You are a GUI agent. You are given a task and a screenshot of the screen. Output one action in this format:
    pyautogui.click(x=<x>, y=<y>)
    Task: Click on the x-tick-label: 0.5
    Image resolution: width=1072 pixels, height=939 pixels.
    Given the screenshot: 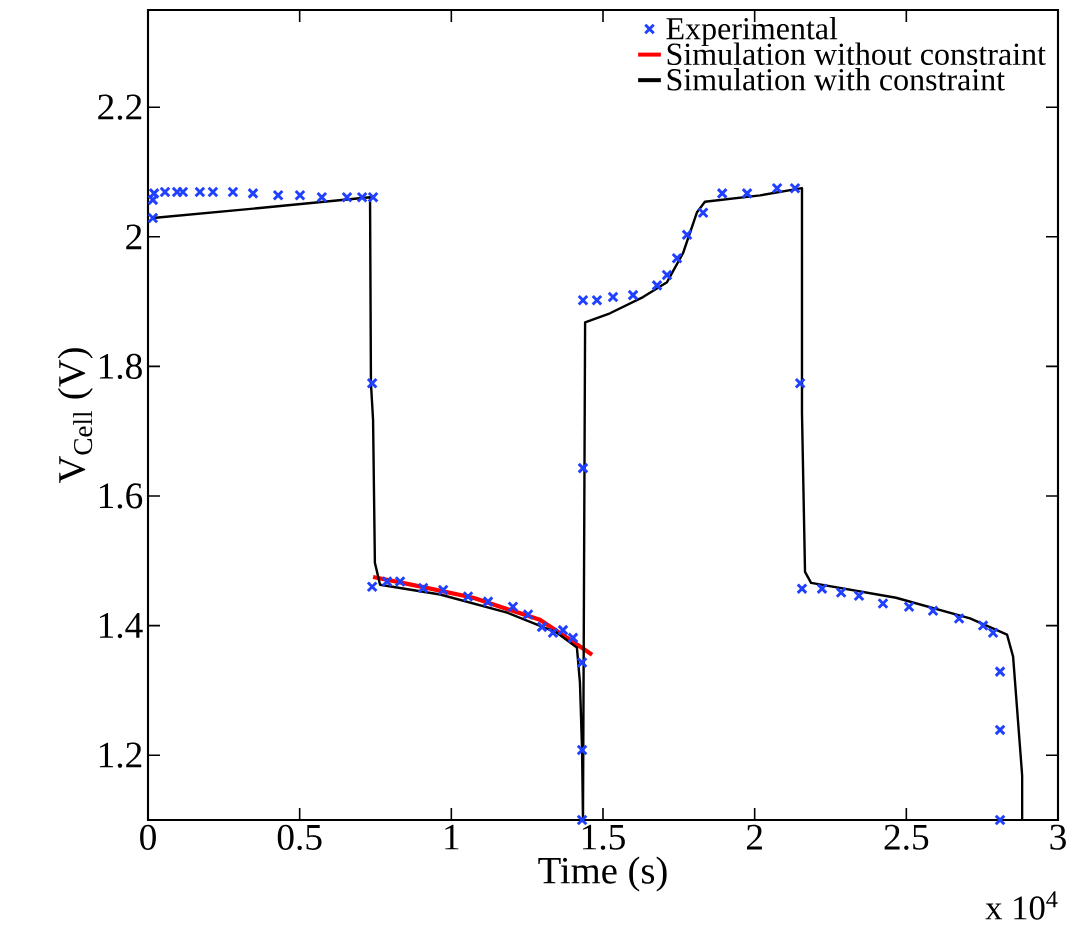 What is the action you would take?
    pyautogui.click(x=299, y=837)
    